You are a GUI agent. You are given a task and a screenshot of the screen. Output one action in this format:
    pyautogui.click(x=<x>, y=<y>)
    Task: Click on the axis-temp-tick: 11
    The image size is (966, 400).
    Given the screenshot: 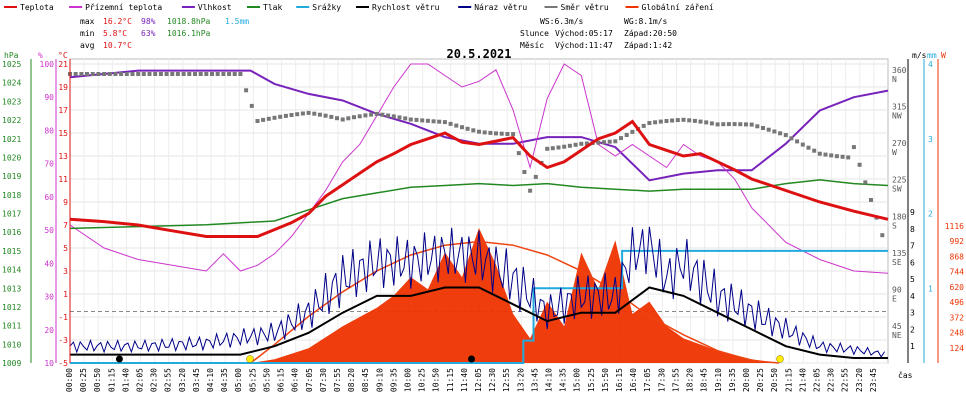 What is the action you would take?
    pyautogui.click(x=63, y=179)
    